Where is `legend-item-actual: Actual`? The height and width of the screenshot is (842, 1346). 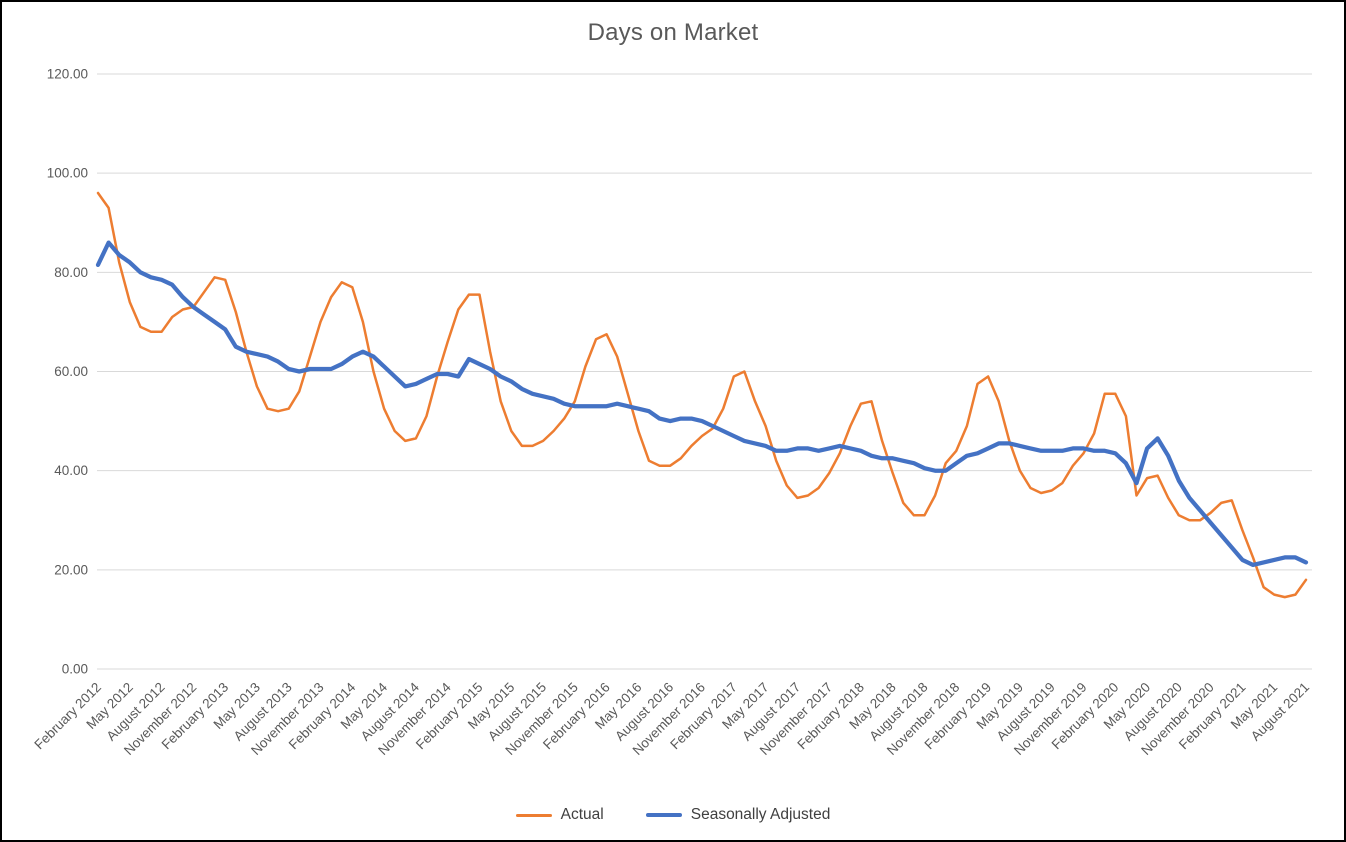 legend-item-actual: Actual is located at coordinates (559, 815).